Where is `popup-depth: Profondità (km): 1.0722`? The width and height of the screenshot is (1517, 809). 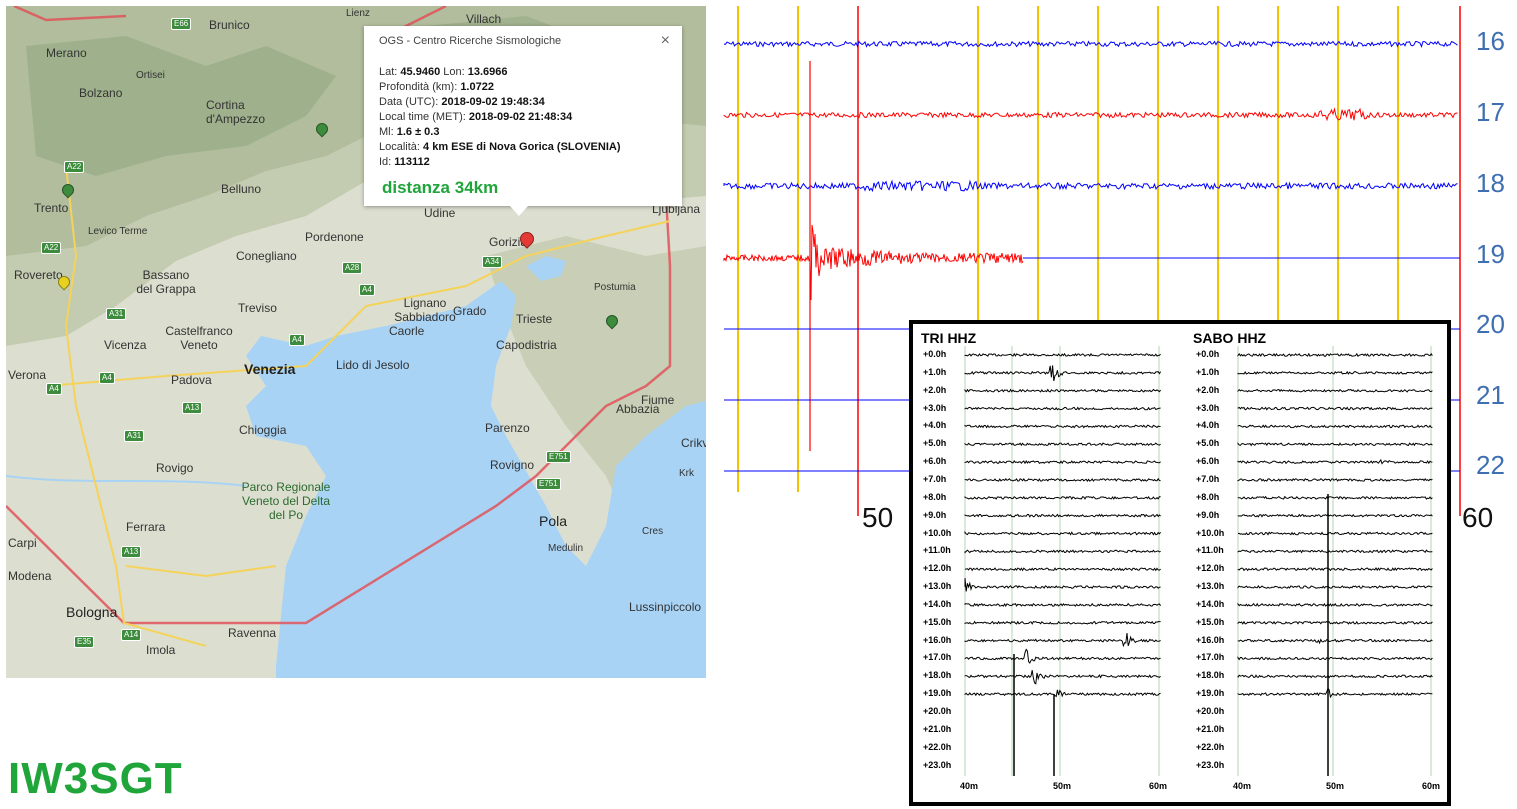 popup-depth: Profondità (km): 1.0722 is located at coordinates (436, 87).